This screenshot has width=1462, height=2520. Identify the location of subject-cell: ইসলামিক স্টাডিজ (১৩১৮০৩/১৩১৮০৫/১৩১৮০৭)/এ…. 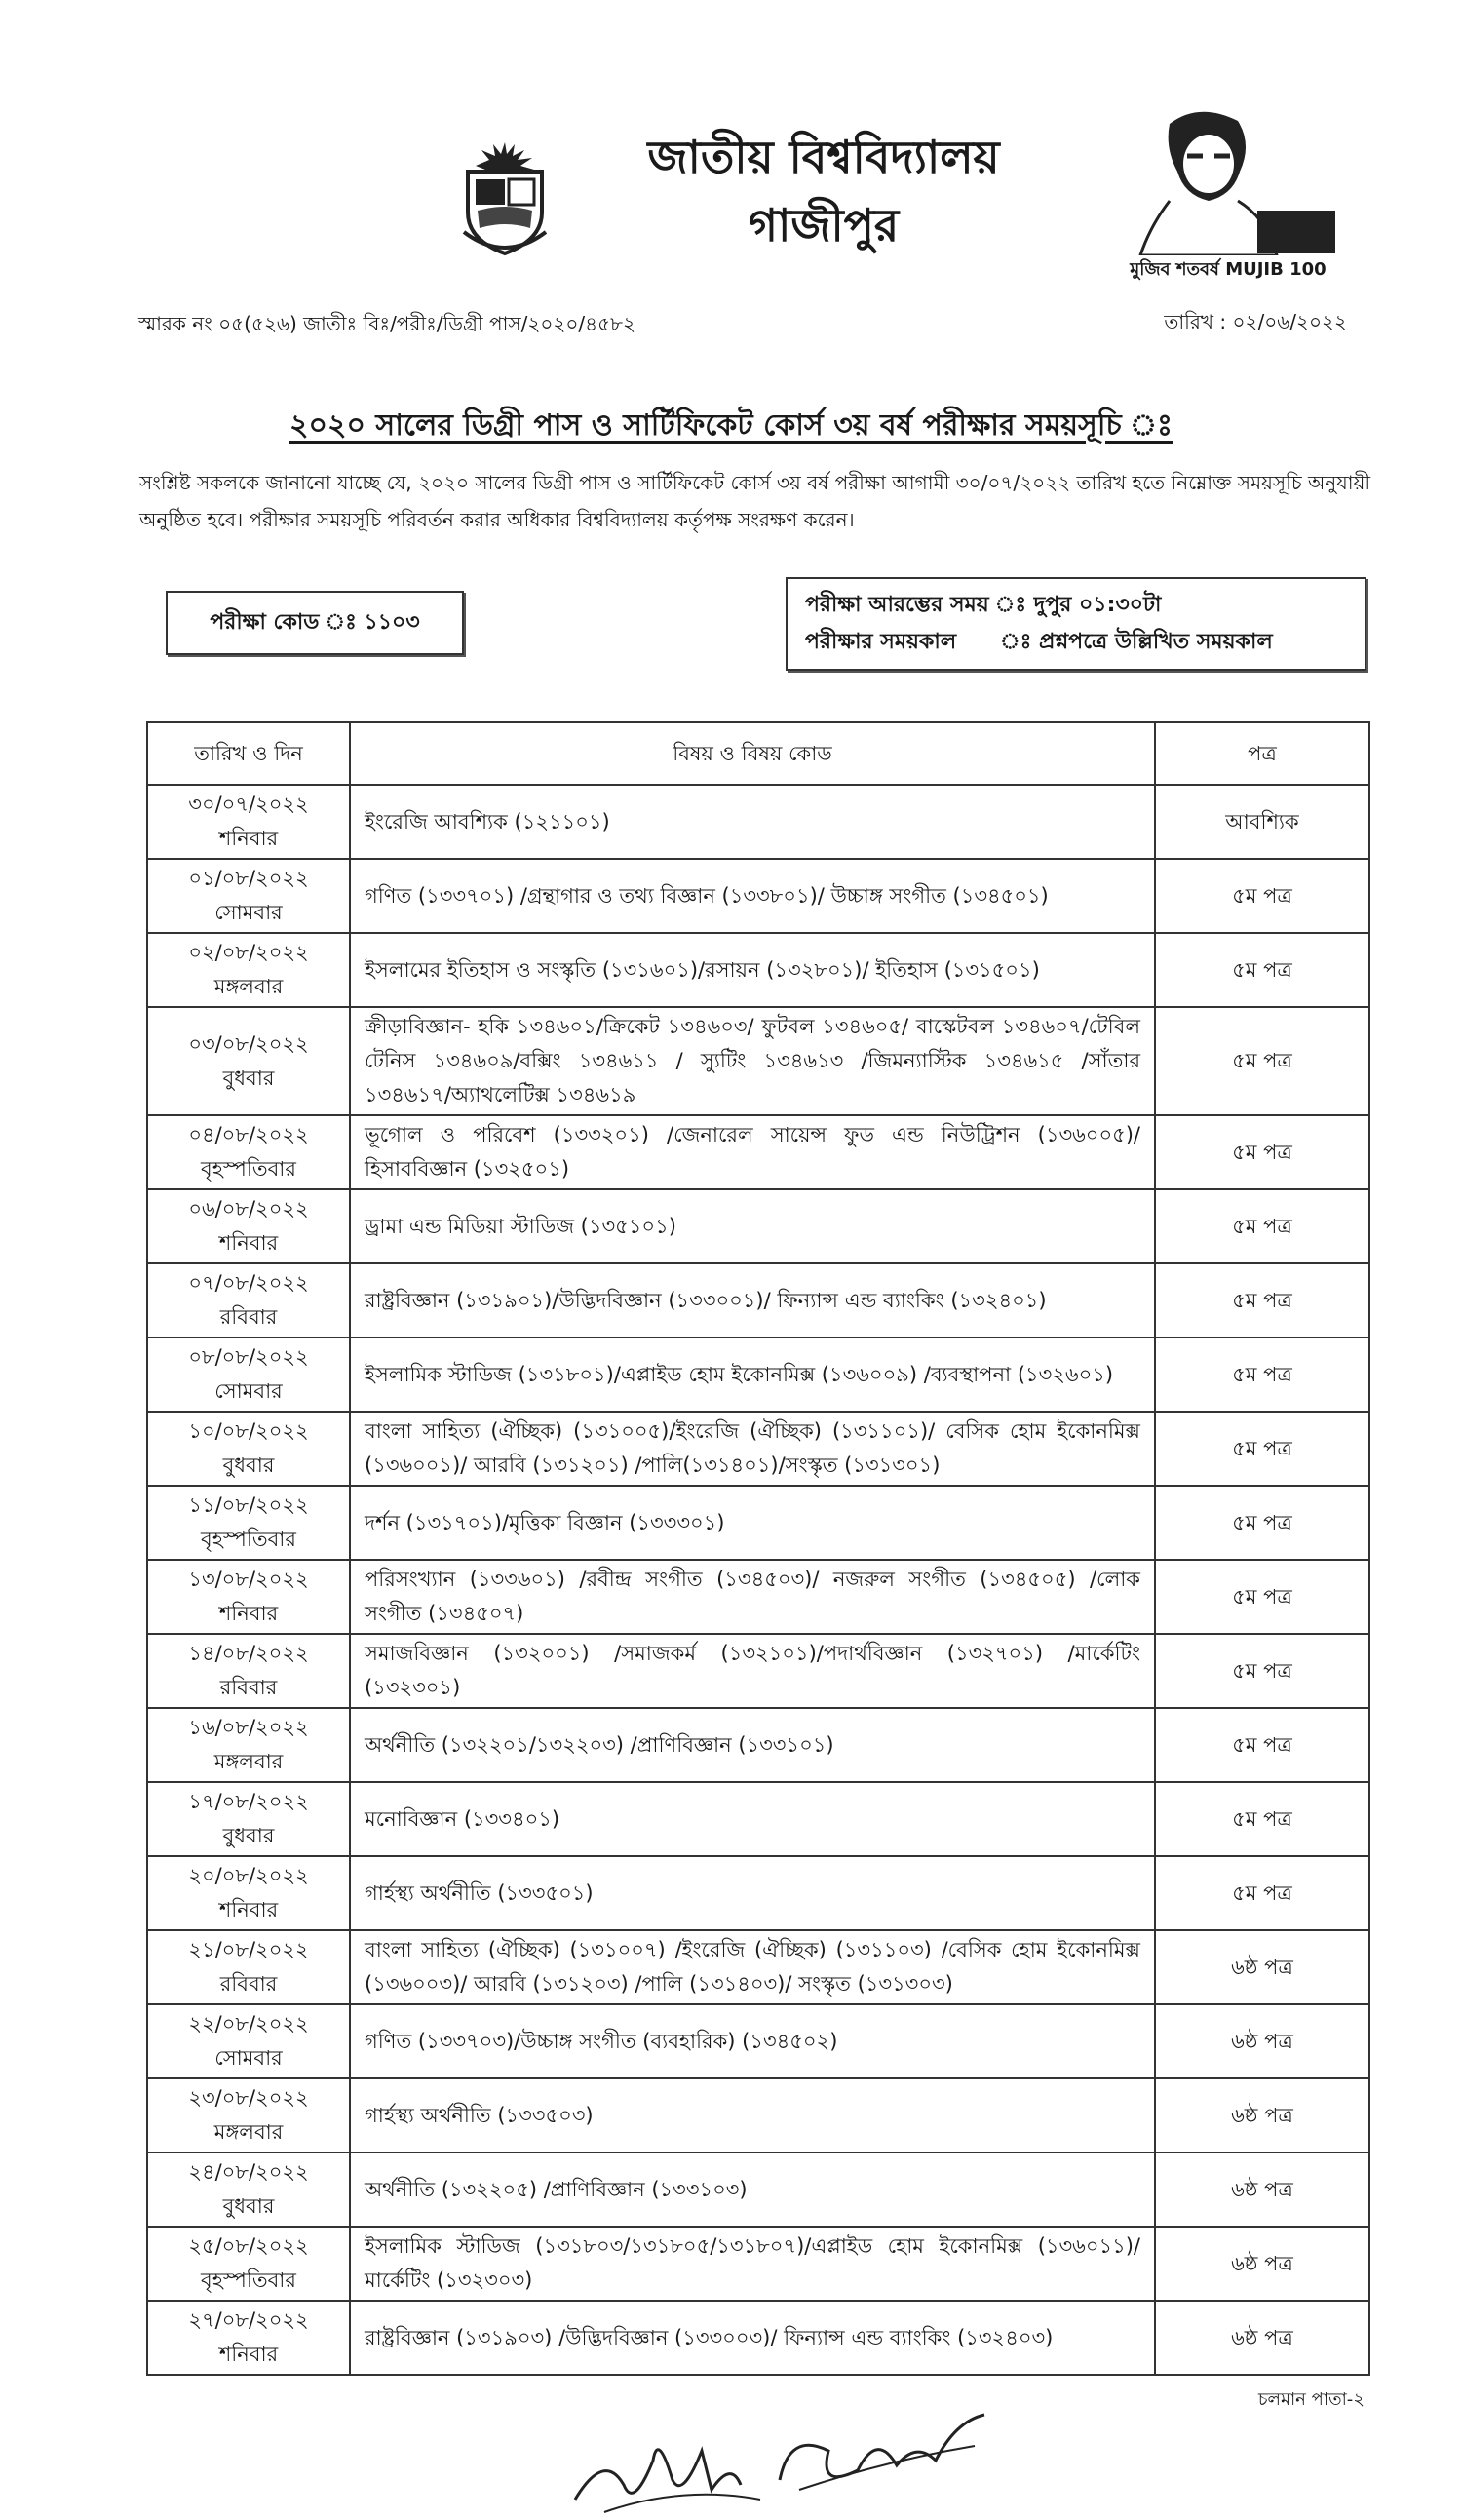
(752, 2264).